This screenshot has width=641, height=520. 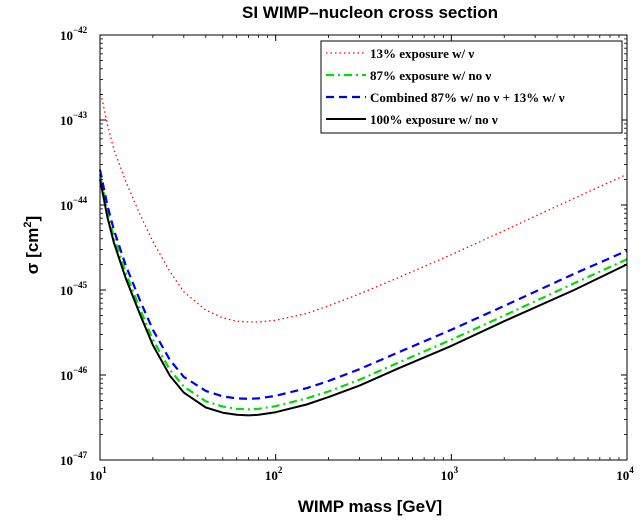 I want to click on y-tick-label: 10−45, so click(x=74, y=289).